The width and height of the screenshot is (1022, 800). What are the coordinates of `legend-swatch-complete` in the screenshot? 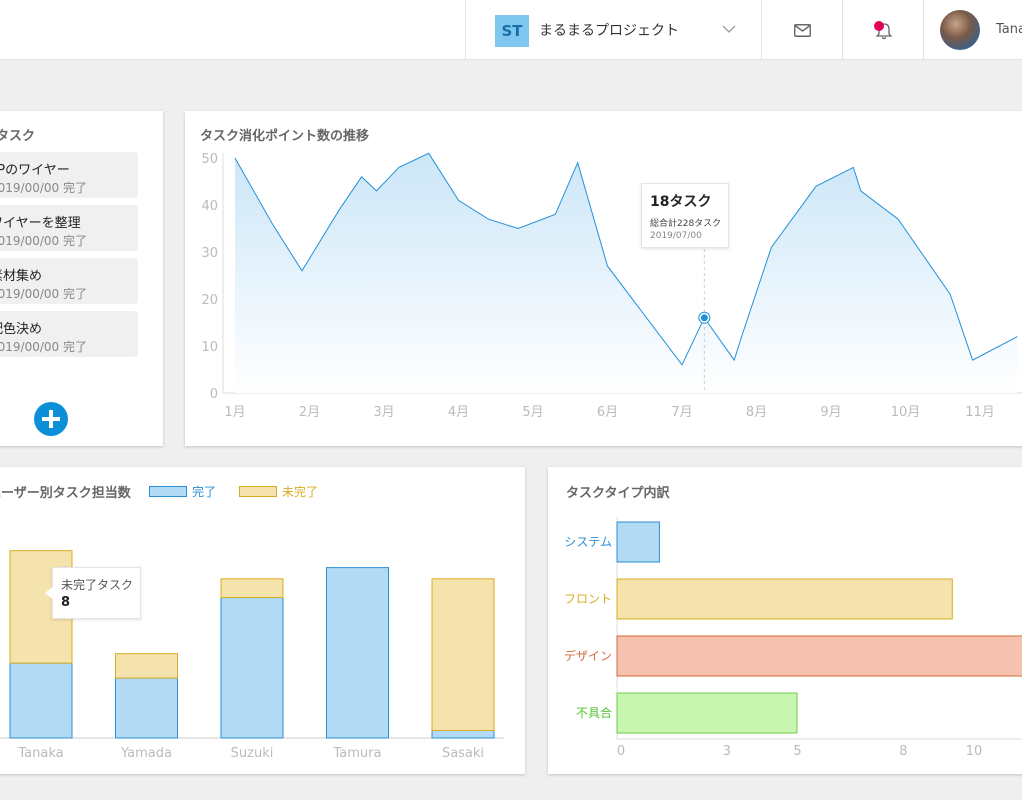 It's located at (168, 491).